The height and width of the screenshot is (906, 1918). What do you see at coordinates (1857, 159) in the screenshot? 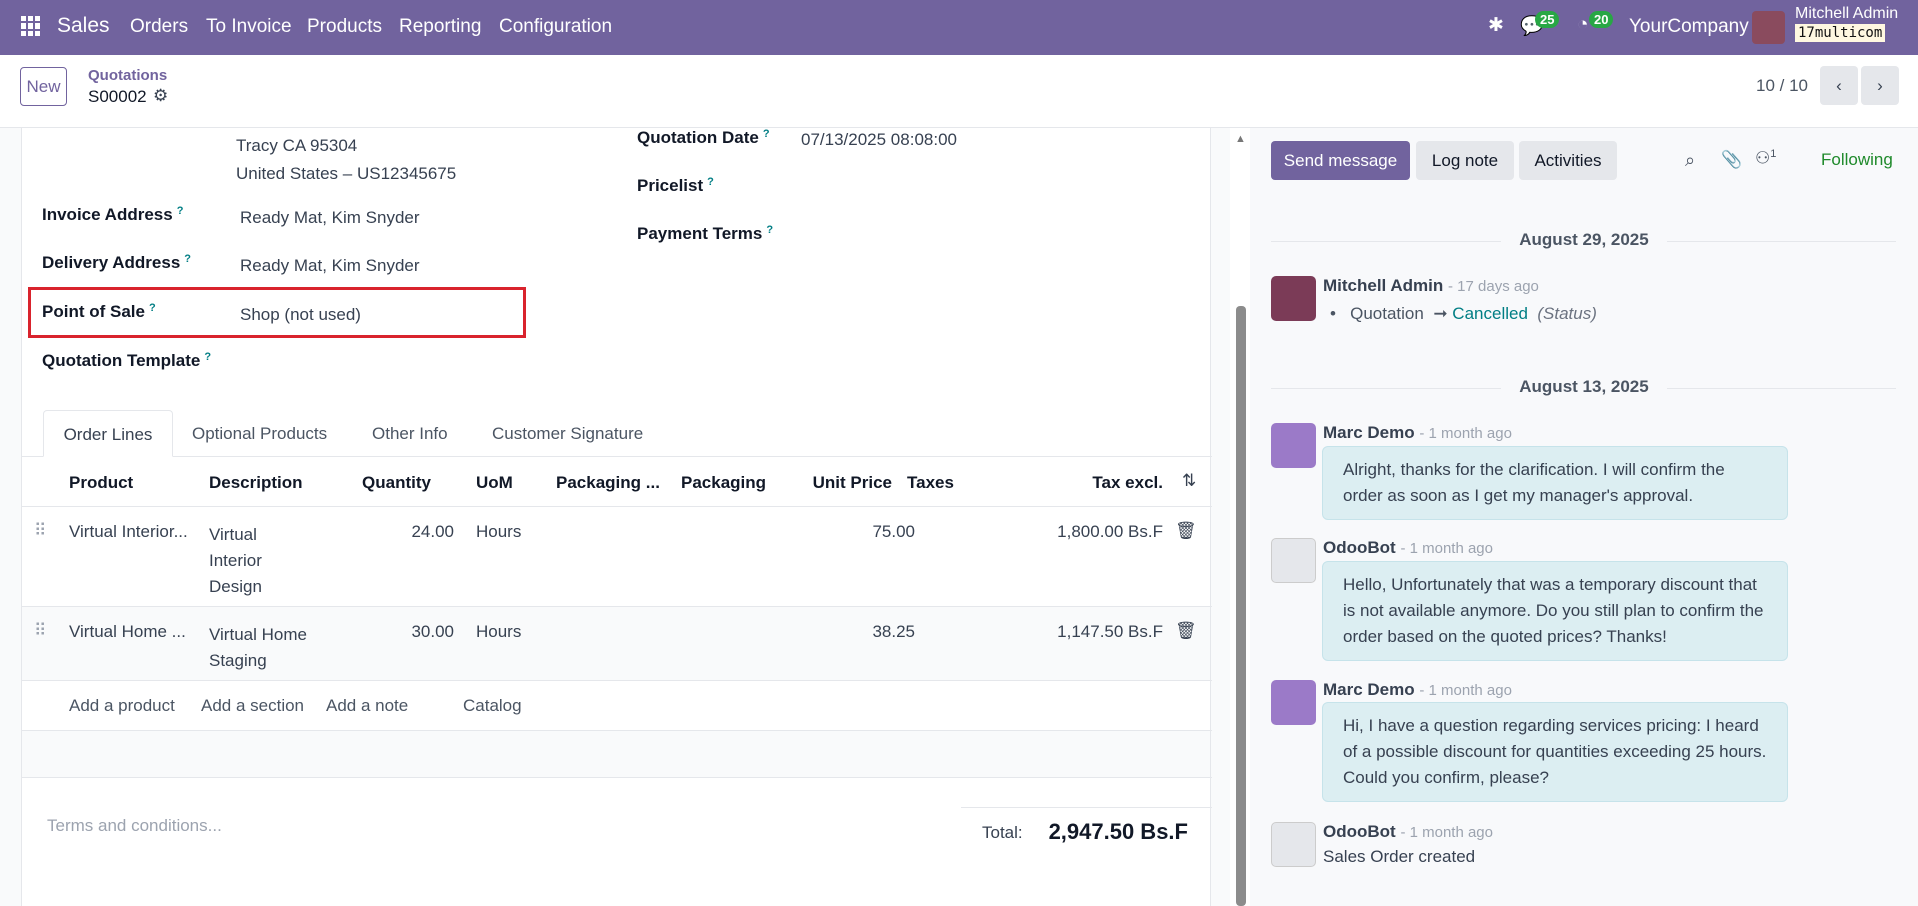
I see `following-button: Following` at bounding box center [1857, 159].